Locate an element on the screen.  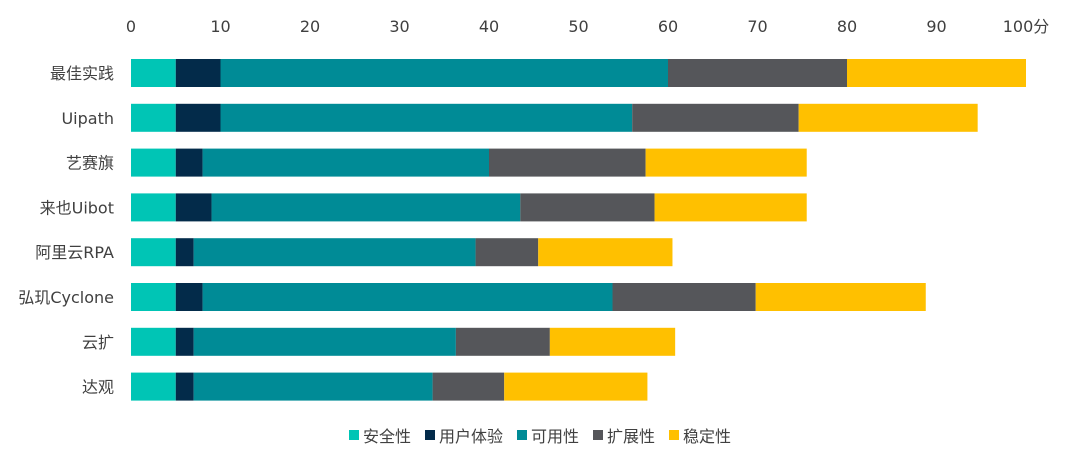
category-label: 最佳实践 is located at coordinates (82, 73).